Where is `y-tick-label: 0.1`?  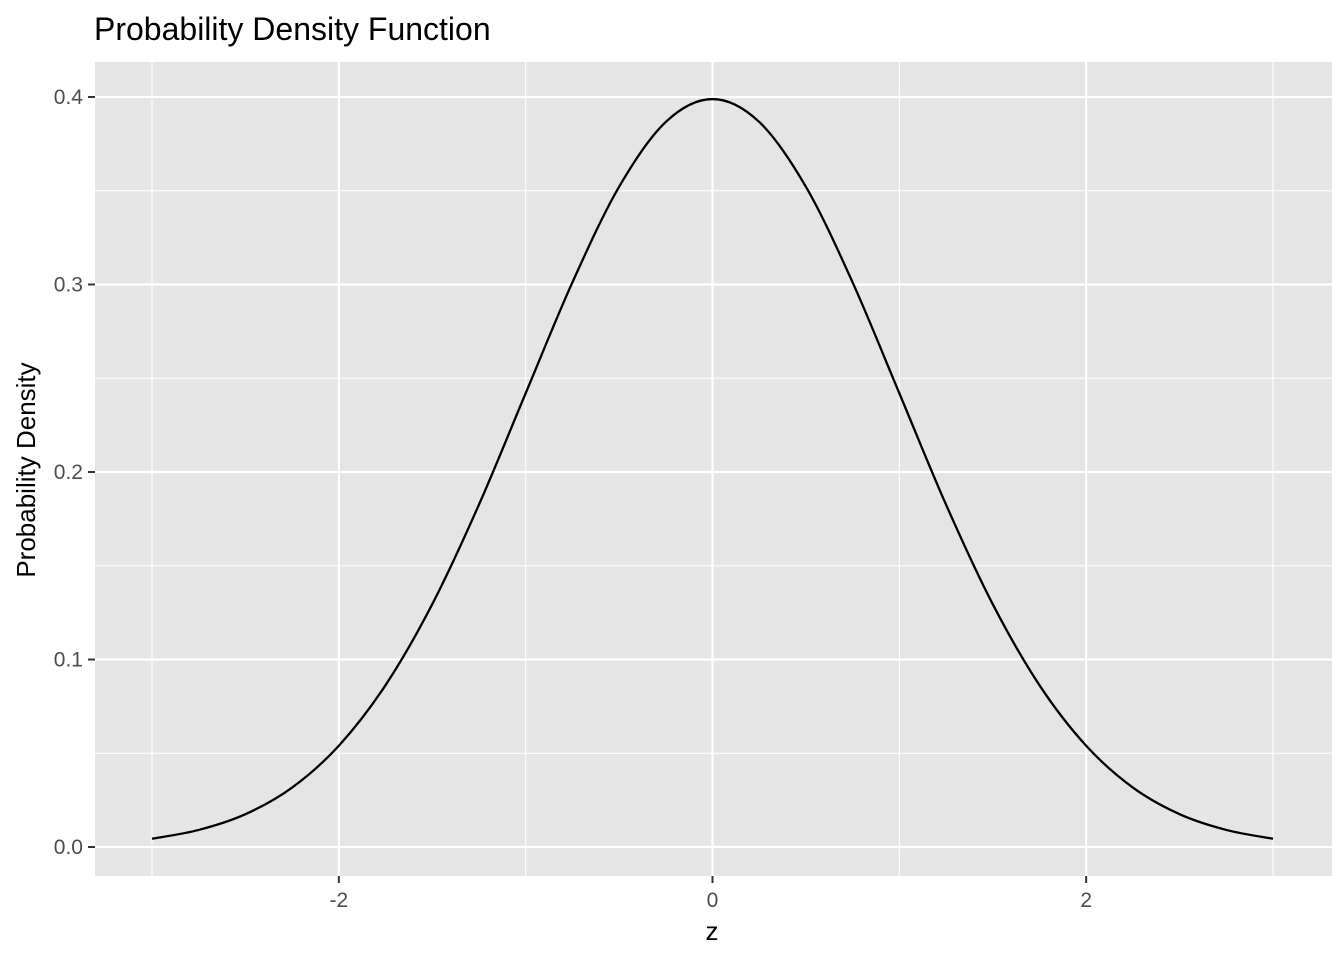
y-tick-label: 0.1 is located at coordinates (68, 660).